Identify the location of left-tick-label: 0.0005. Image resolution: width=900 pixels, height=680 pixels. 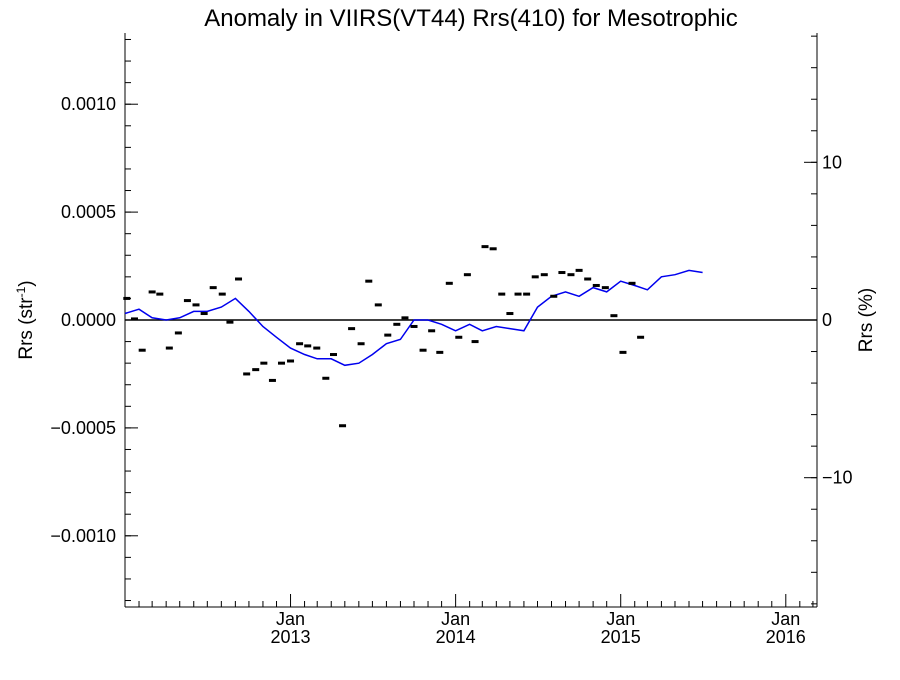
(88, 212).